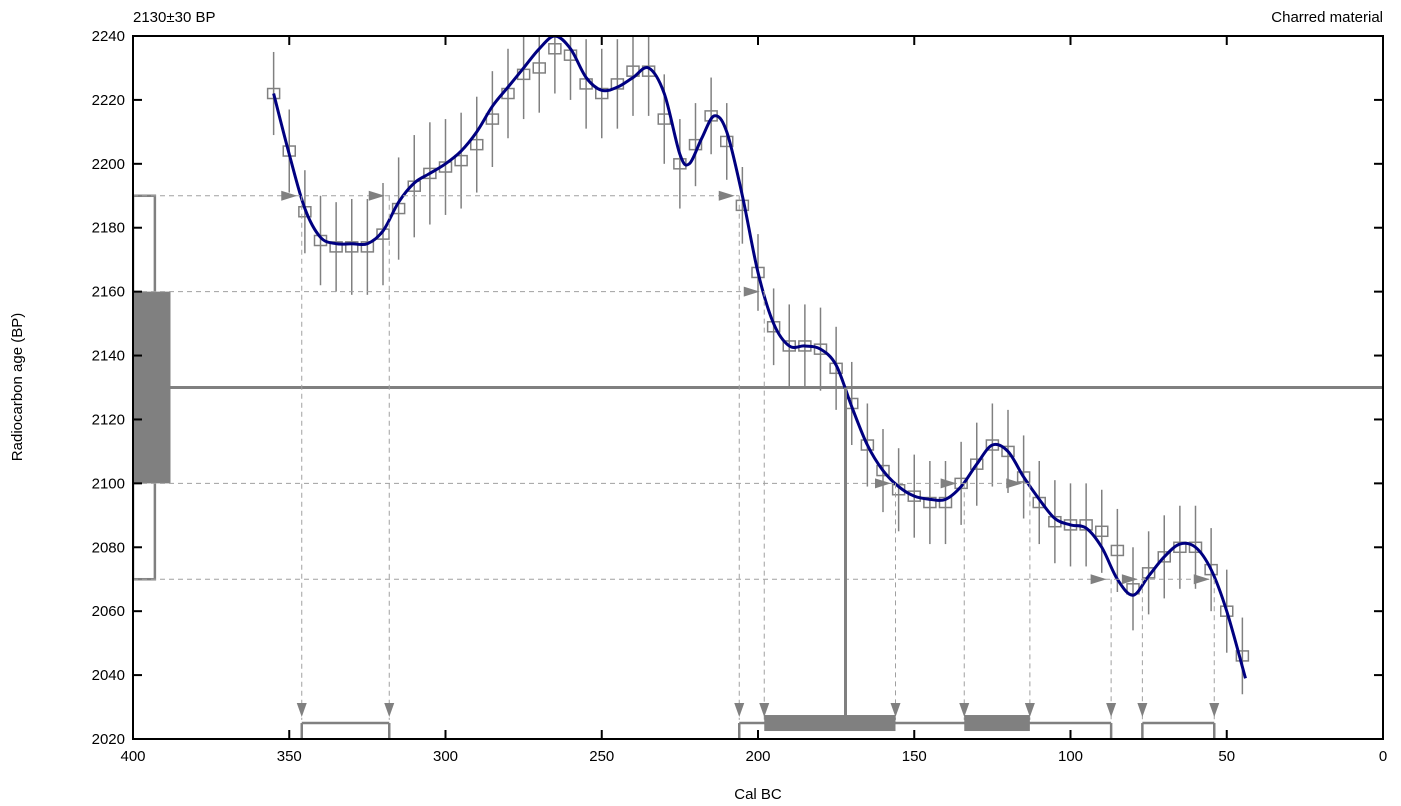 This screenshot has height=806, width=1401. I want to click on one-sigma-age-box, so click(152, 387).